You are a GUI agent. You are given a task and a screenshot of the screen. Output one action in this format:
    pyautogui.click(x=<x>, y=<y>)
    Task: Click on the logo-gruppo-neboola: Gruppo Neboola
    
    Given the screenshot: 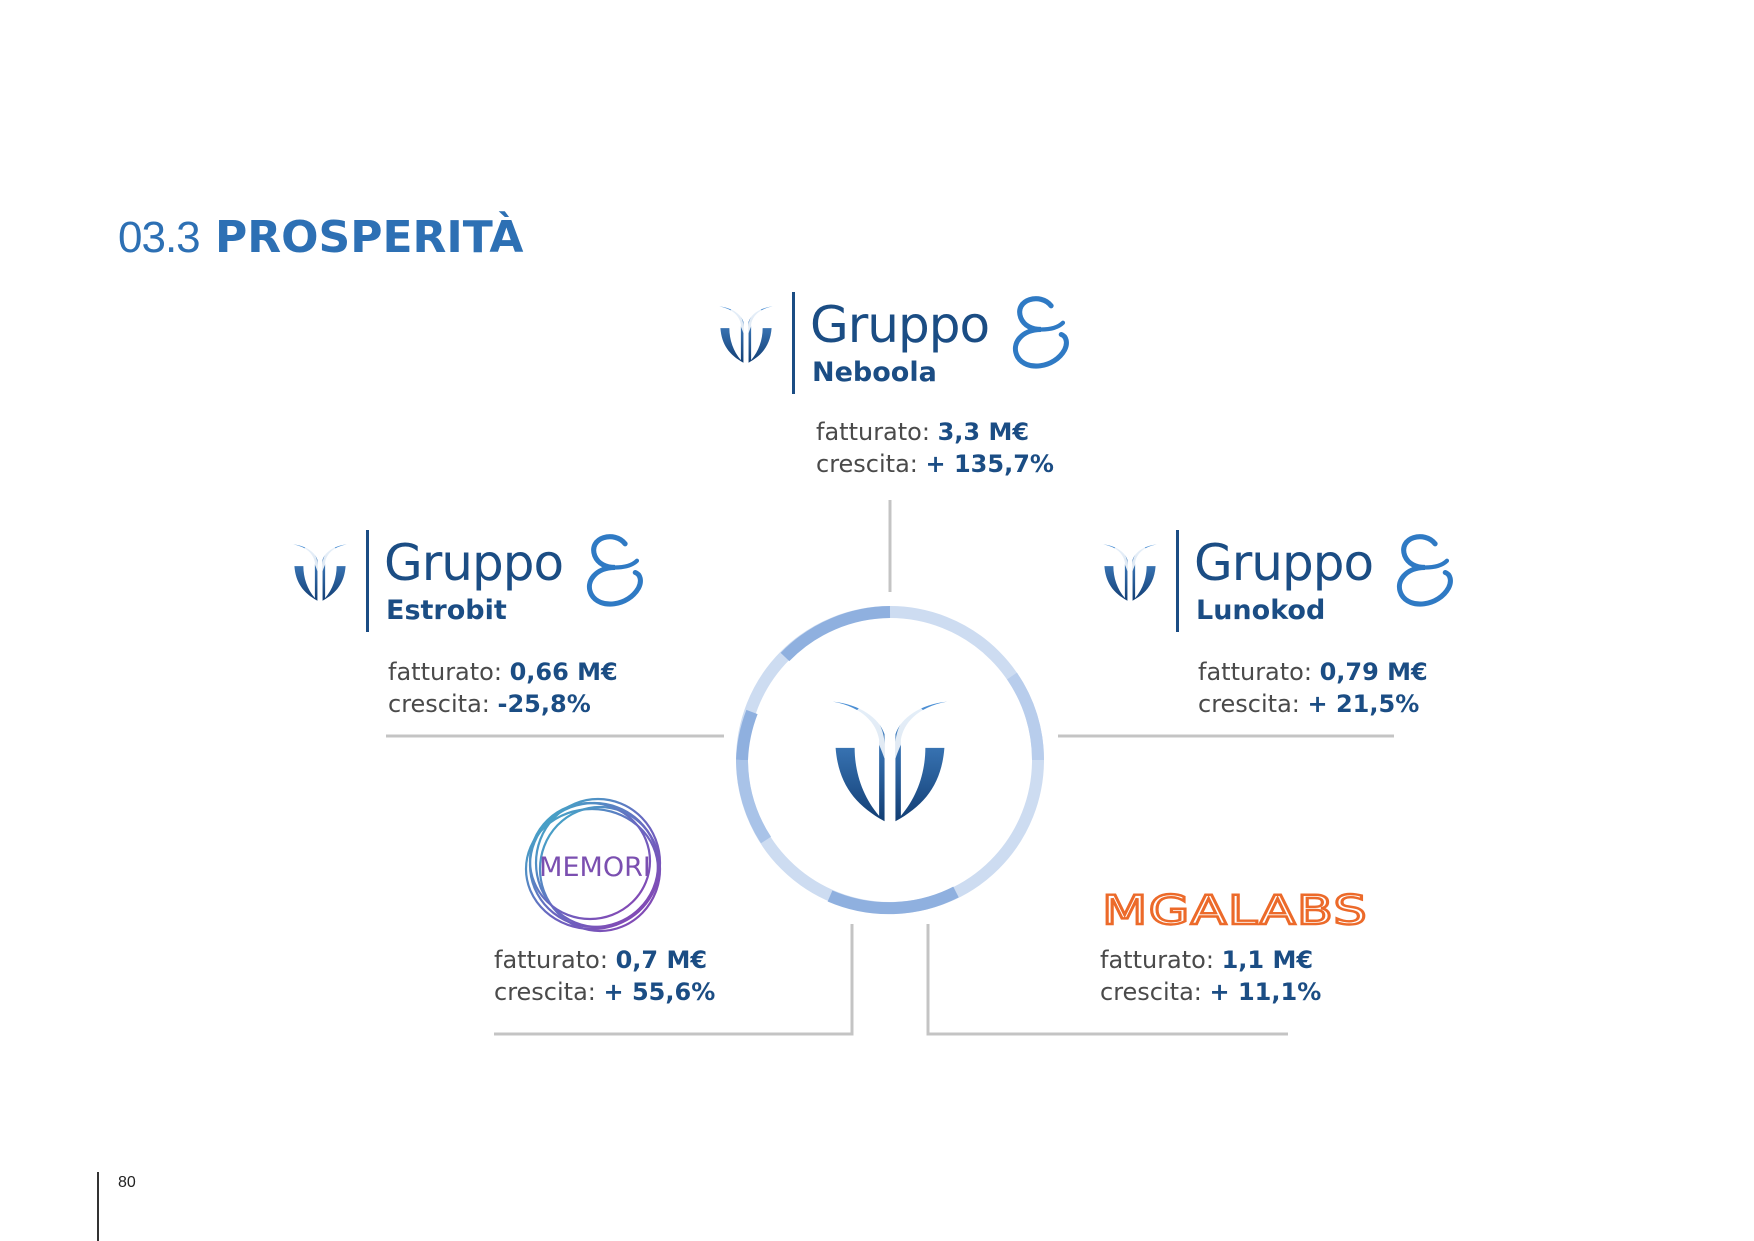 What is the action you would take?
    pyautogui.click(x=894, y=344)
    